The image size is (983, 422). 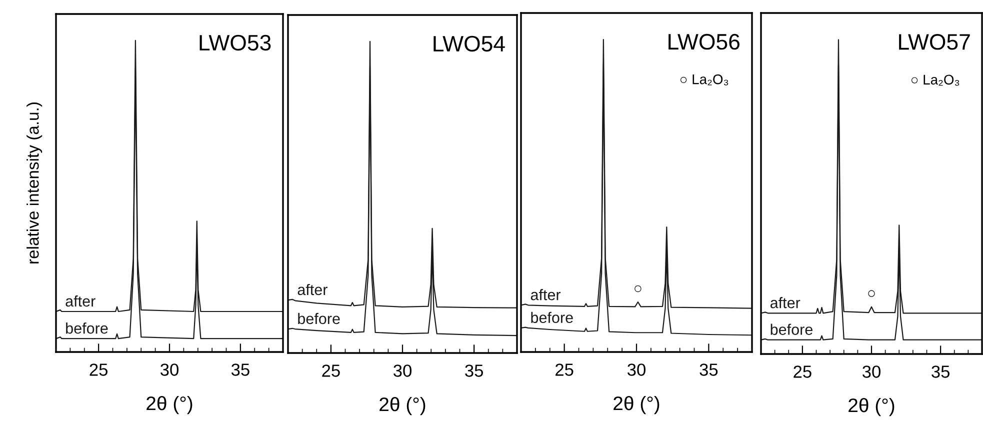 I want to click on y-axis-title: relative intensity (a.u.), so click(x=34, y=183).